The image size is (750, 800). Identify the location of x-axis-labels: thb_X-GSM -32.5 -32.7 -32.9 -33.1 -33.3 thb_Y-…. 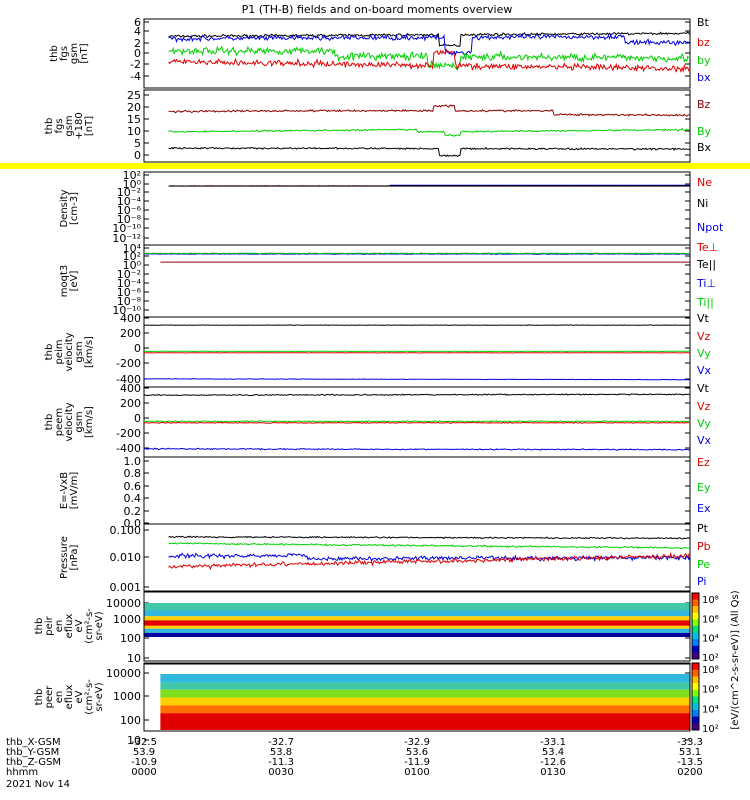
(354, 763).